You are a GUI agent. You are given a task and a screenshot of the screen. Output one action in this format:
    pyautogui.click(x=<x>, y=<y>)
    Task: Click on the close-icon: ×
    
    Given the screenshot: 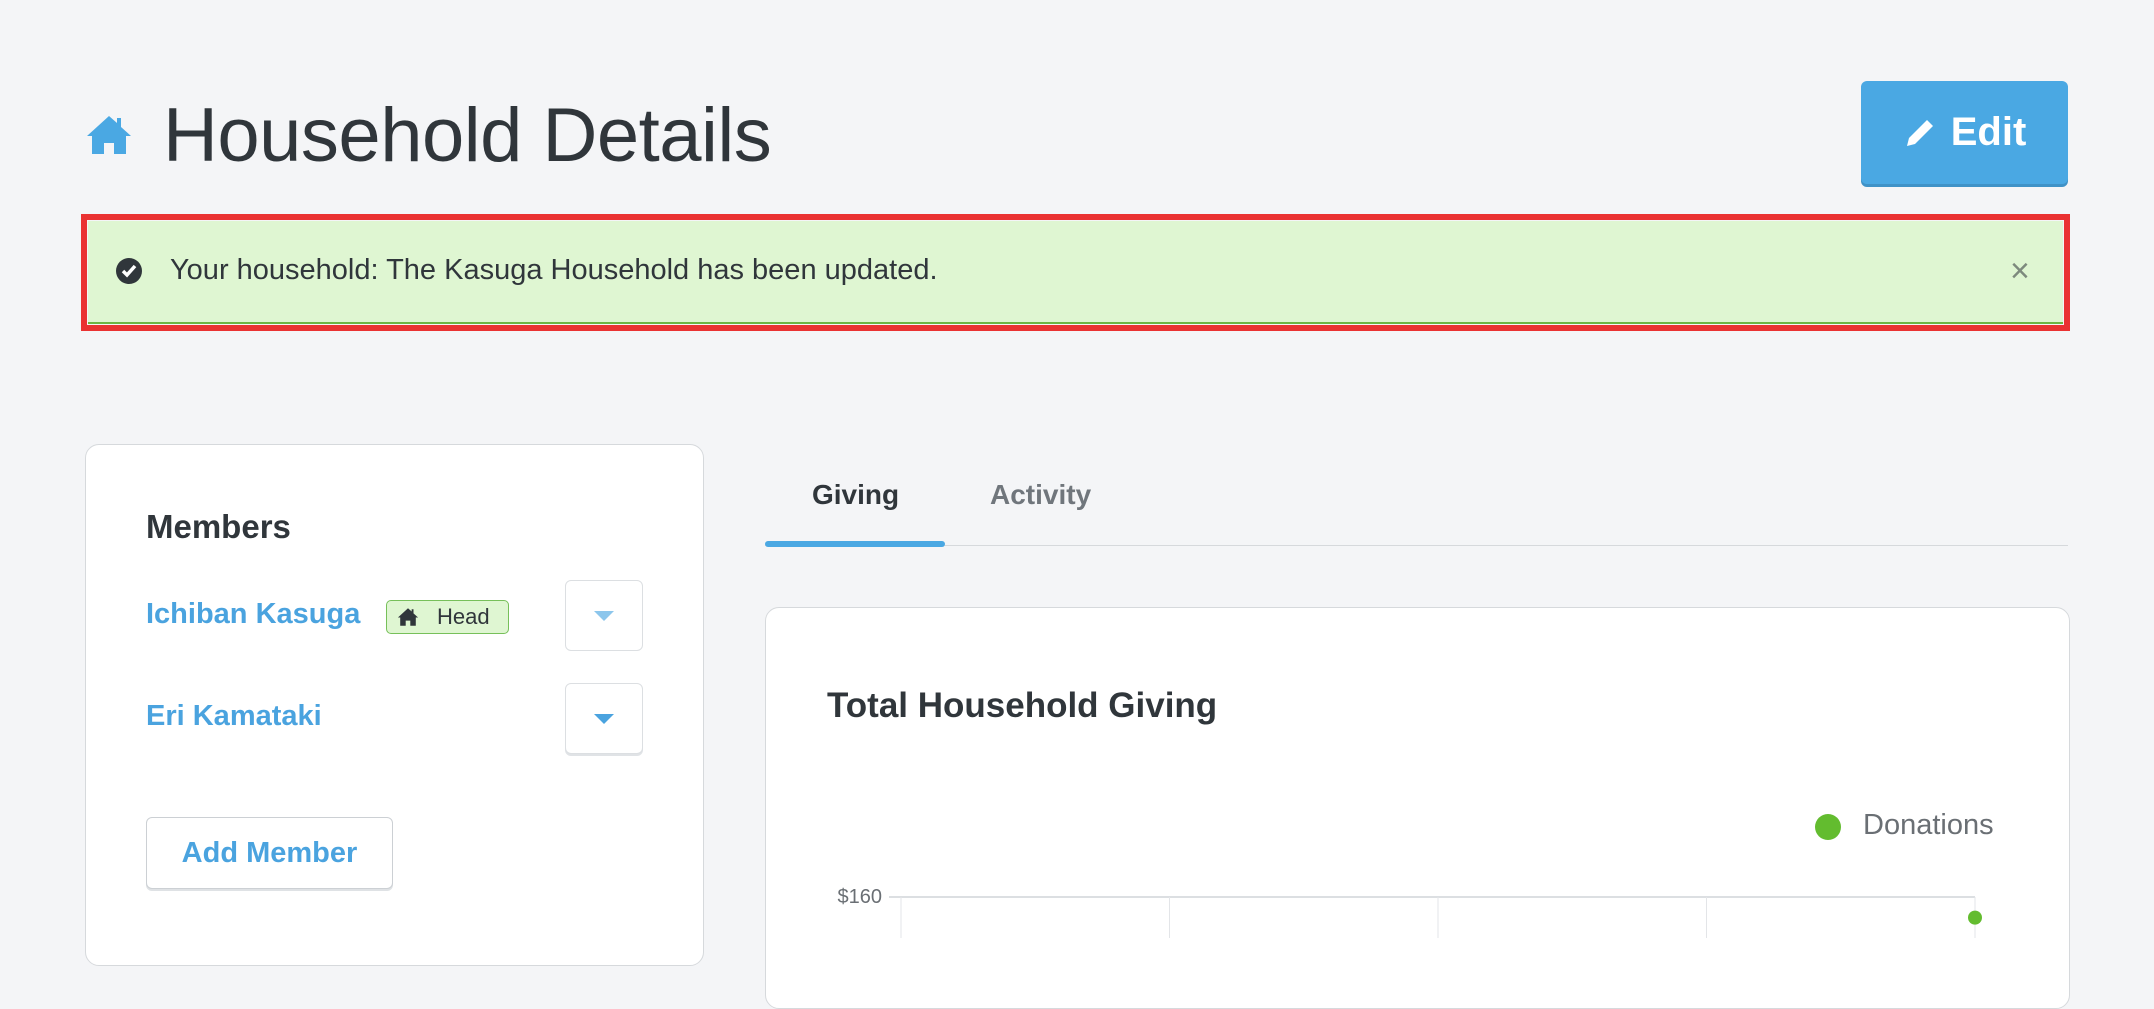 What is the action you would take?
    pyautogui.click(x=2020, y=271)
    